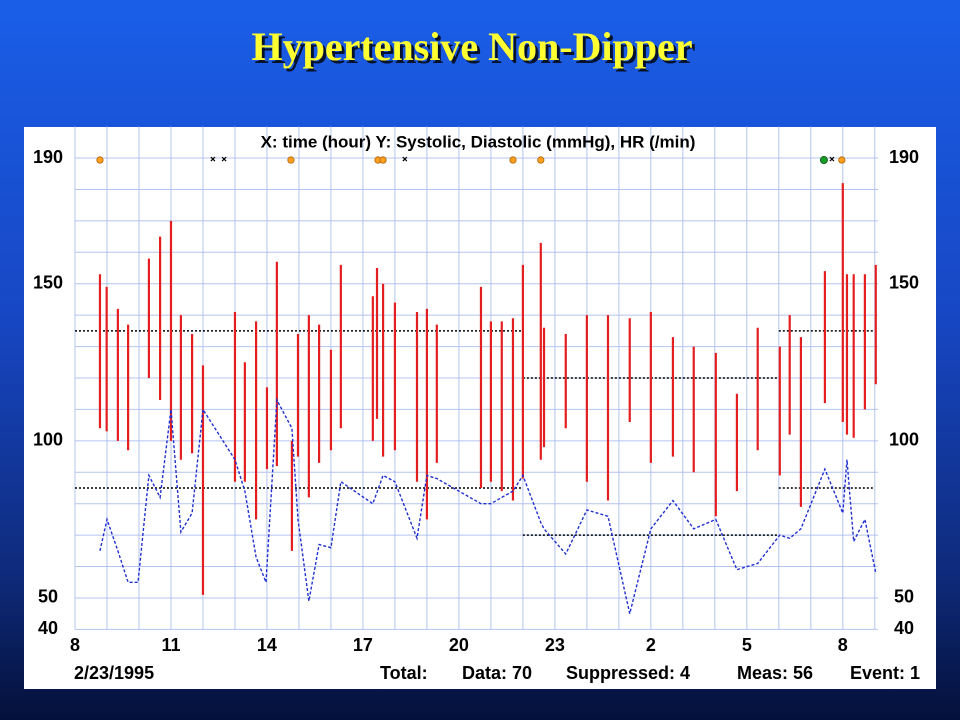 The image size is (960, 720). What do you see at coordinates (885, 673) in the screenshot?
I see `footer-event: Event: 1` at bounding box center [885, 673].